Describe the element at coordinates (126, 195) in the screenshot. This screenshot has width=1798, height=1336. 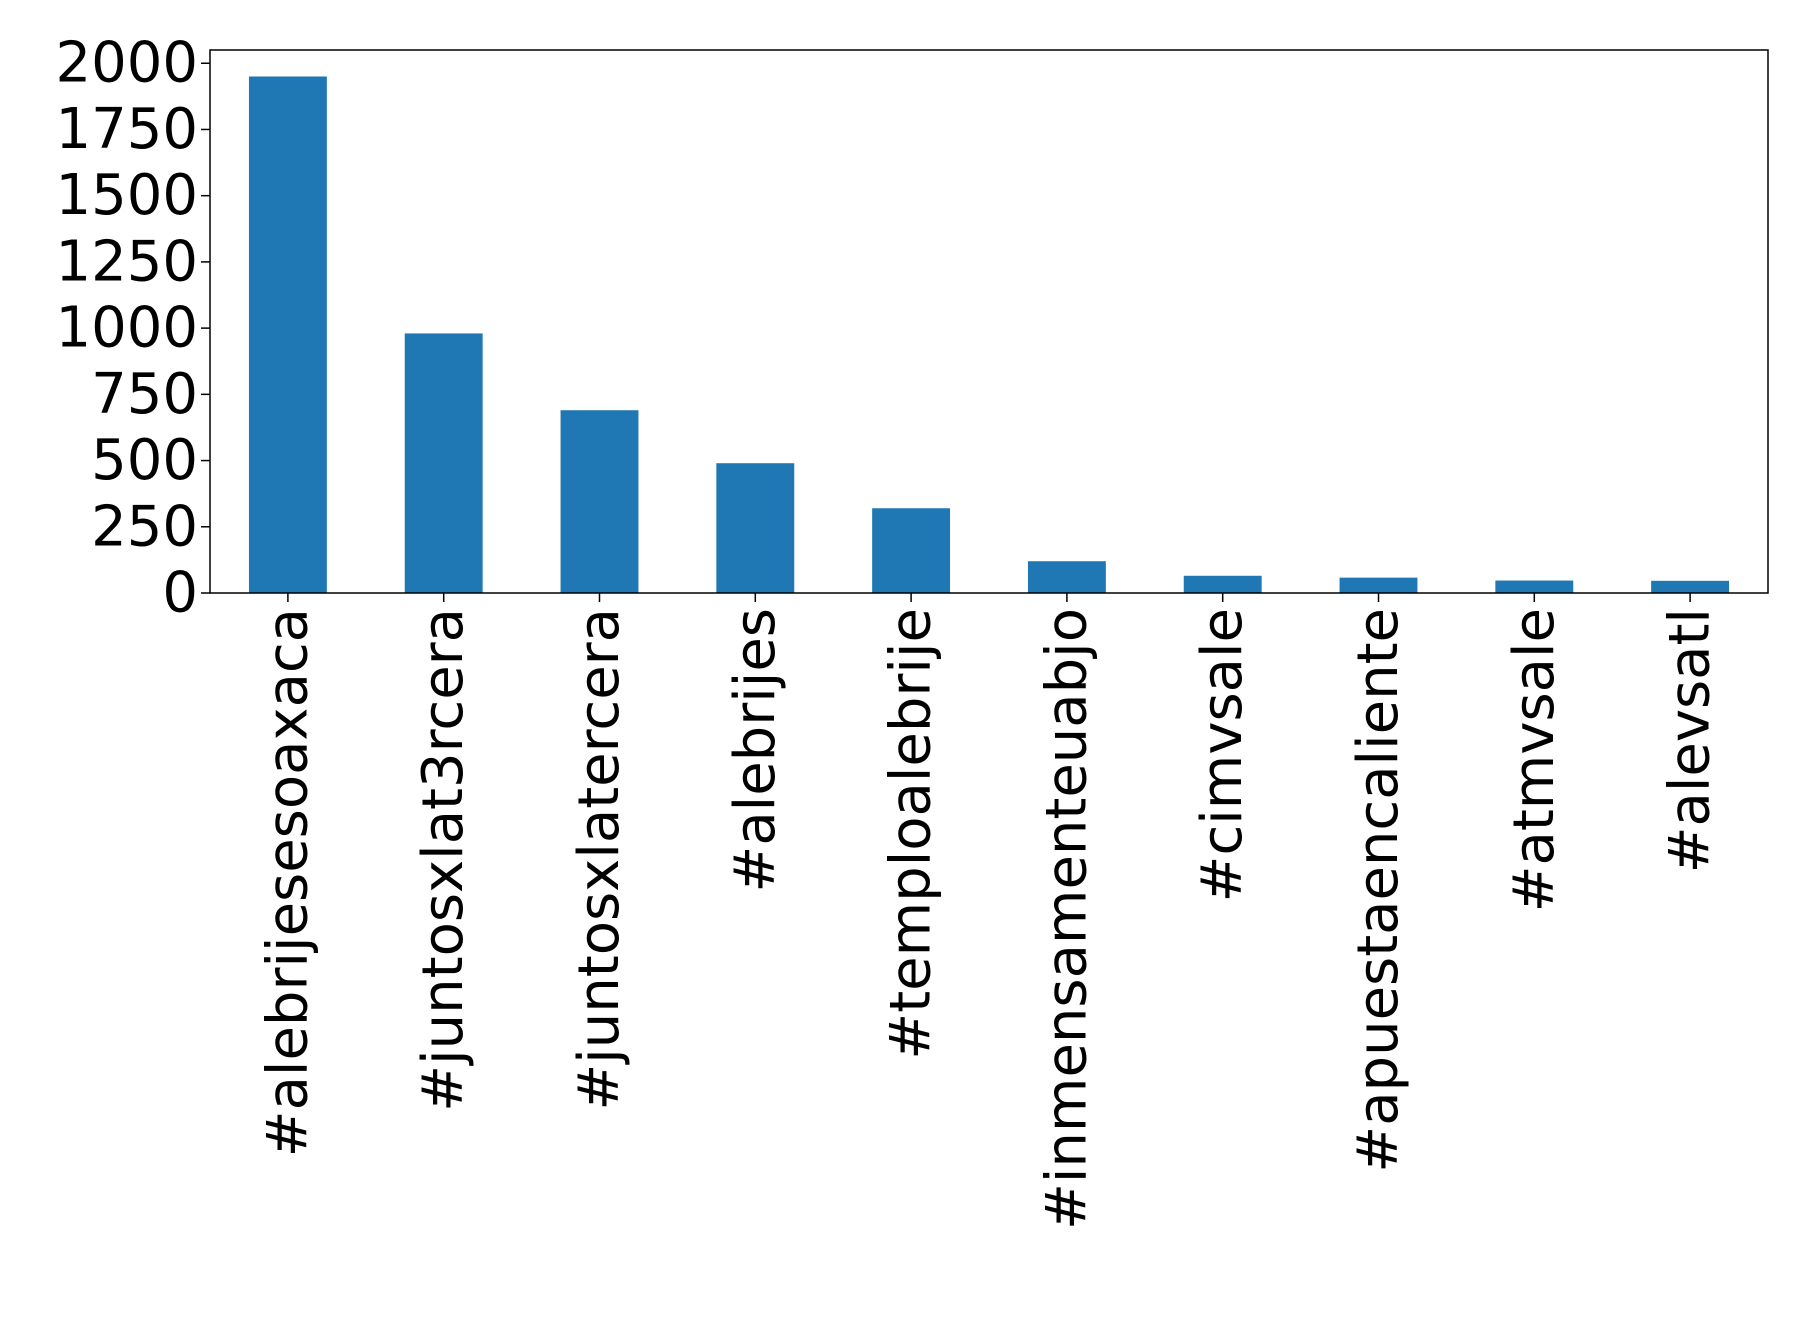
I see `y-tick-label: 1500` at that location.